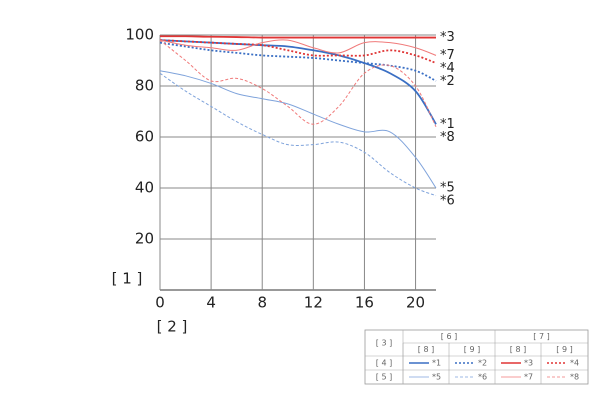  Describe the element at coordinates (384, 343) in the screenshot. I see `legend-corner: [ 3 ]` at that location.